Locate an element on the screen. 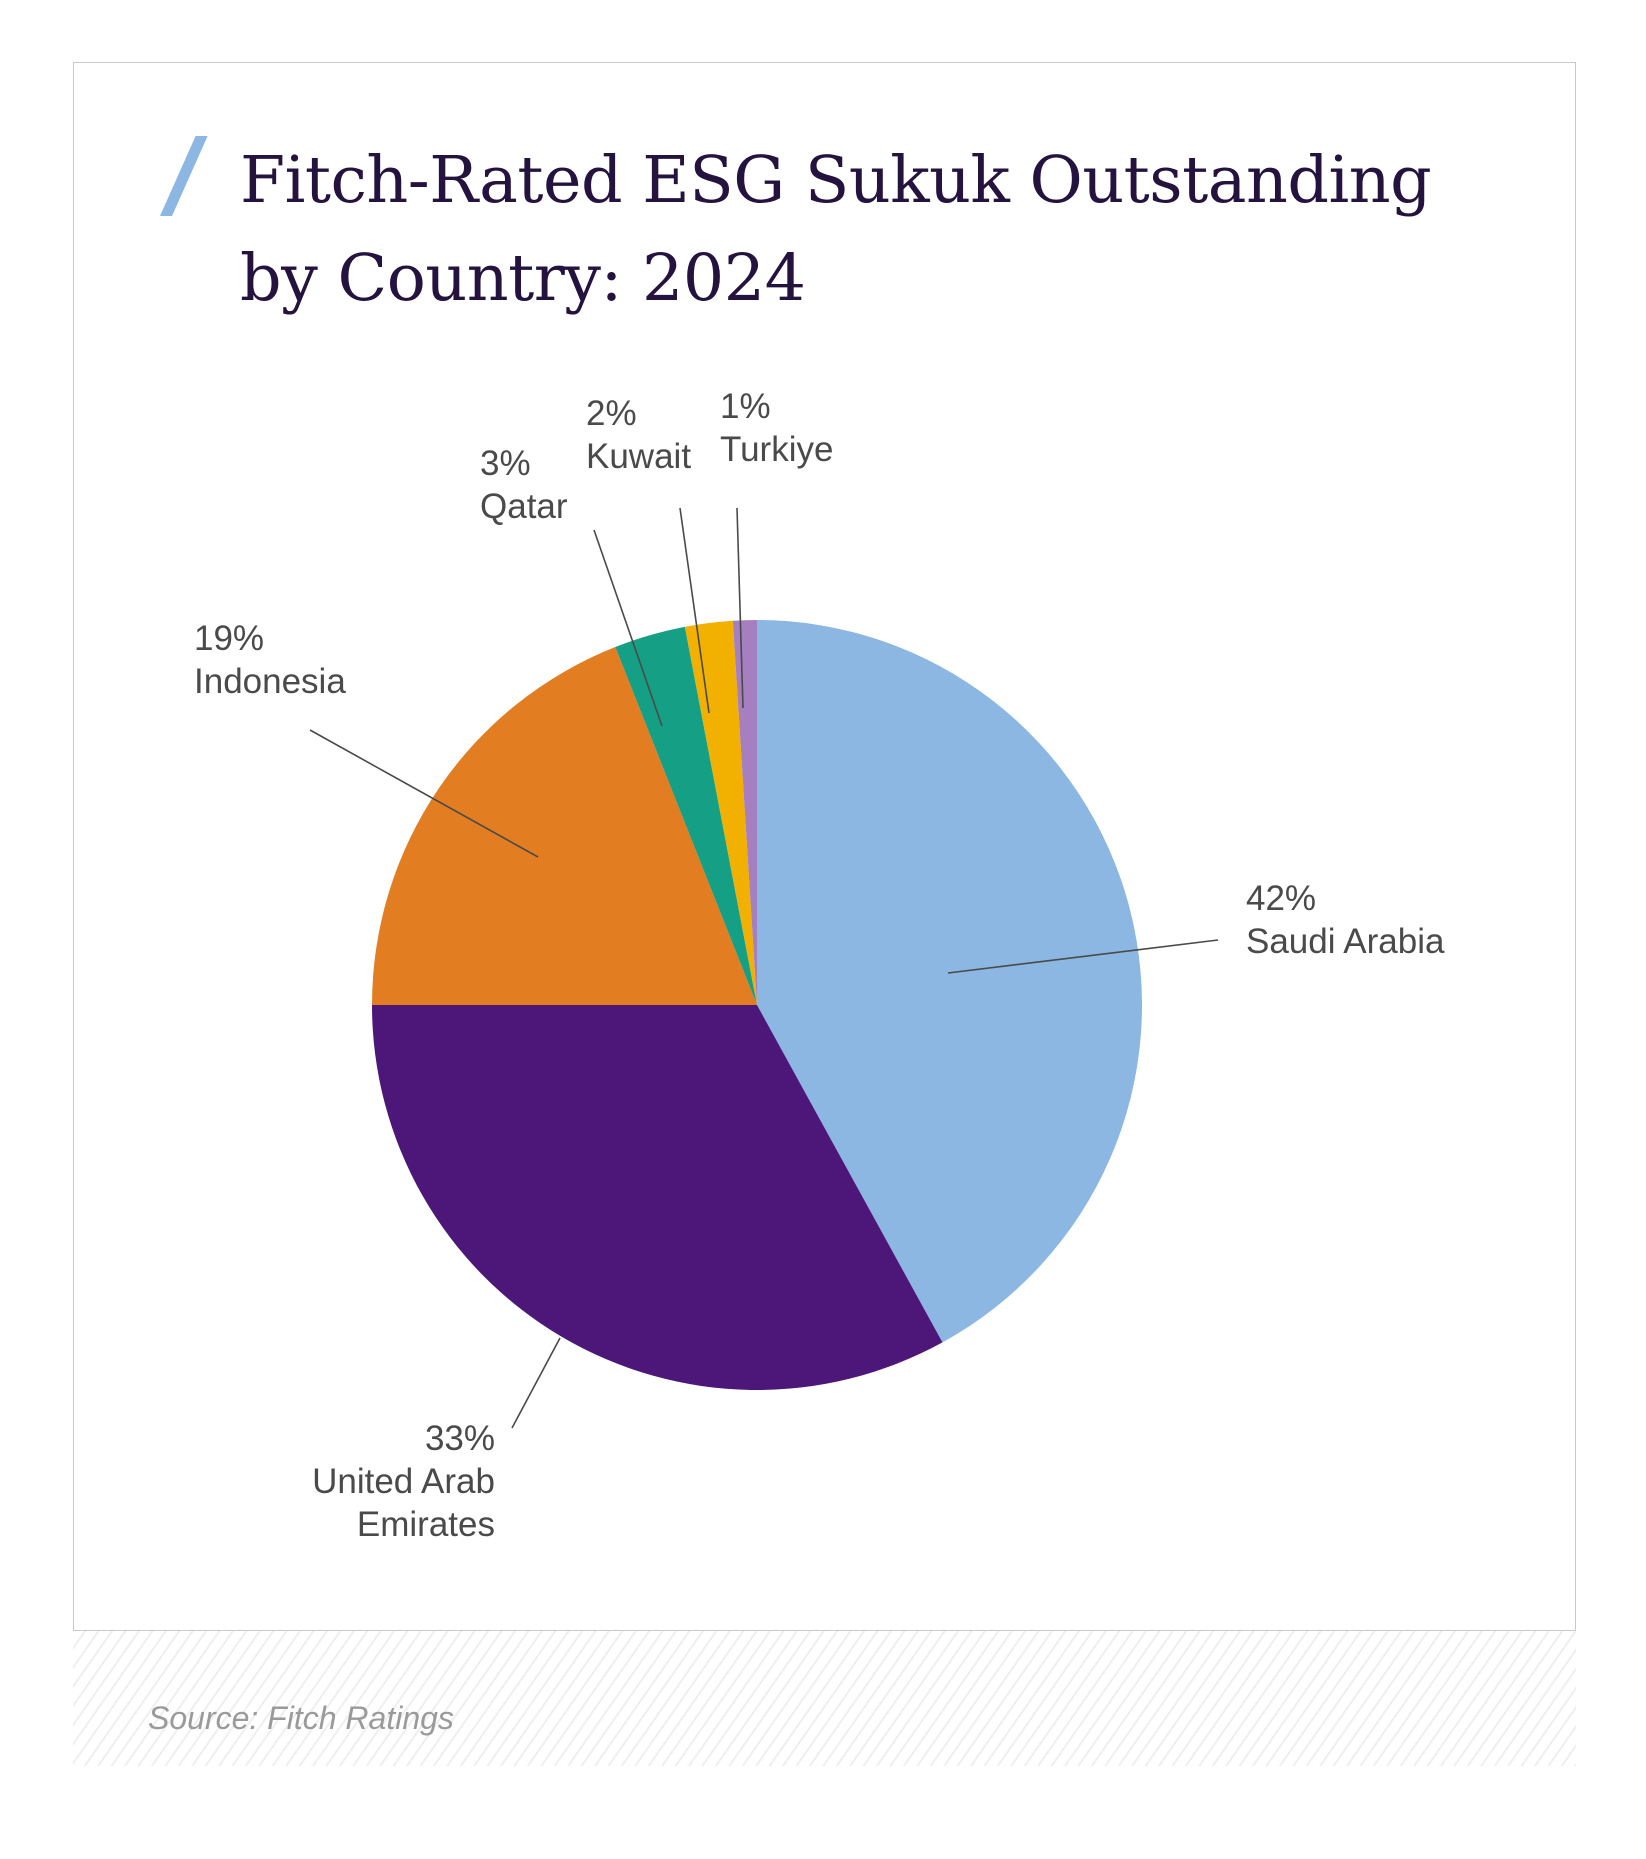 The image size is (1646, 1859). slice-label-saudi-arabia: 42% Saudi Arabia is located at coordinates (1345, 920).